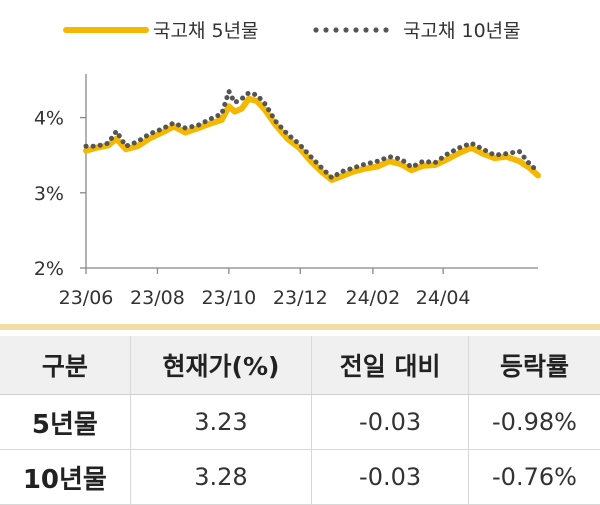  I want to click on table-row: 5년물 3.23 -0.03 -0.98%, so click(300, 422).